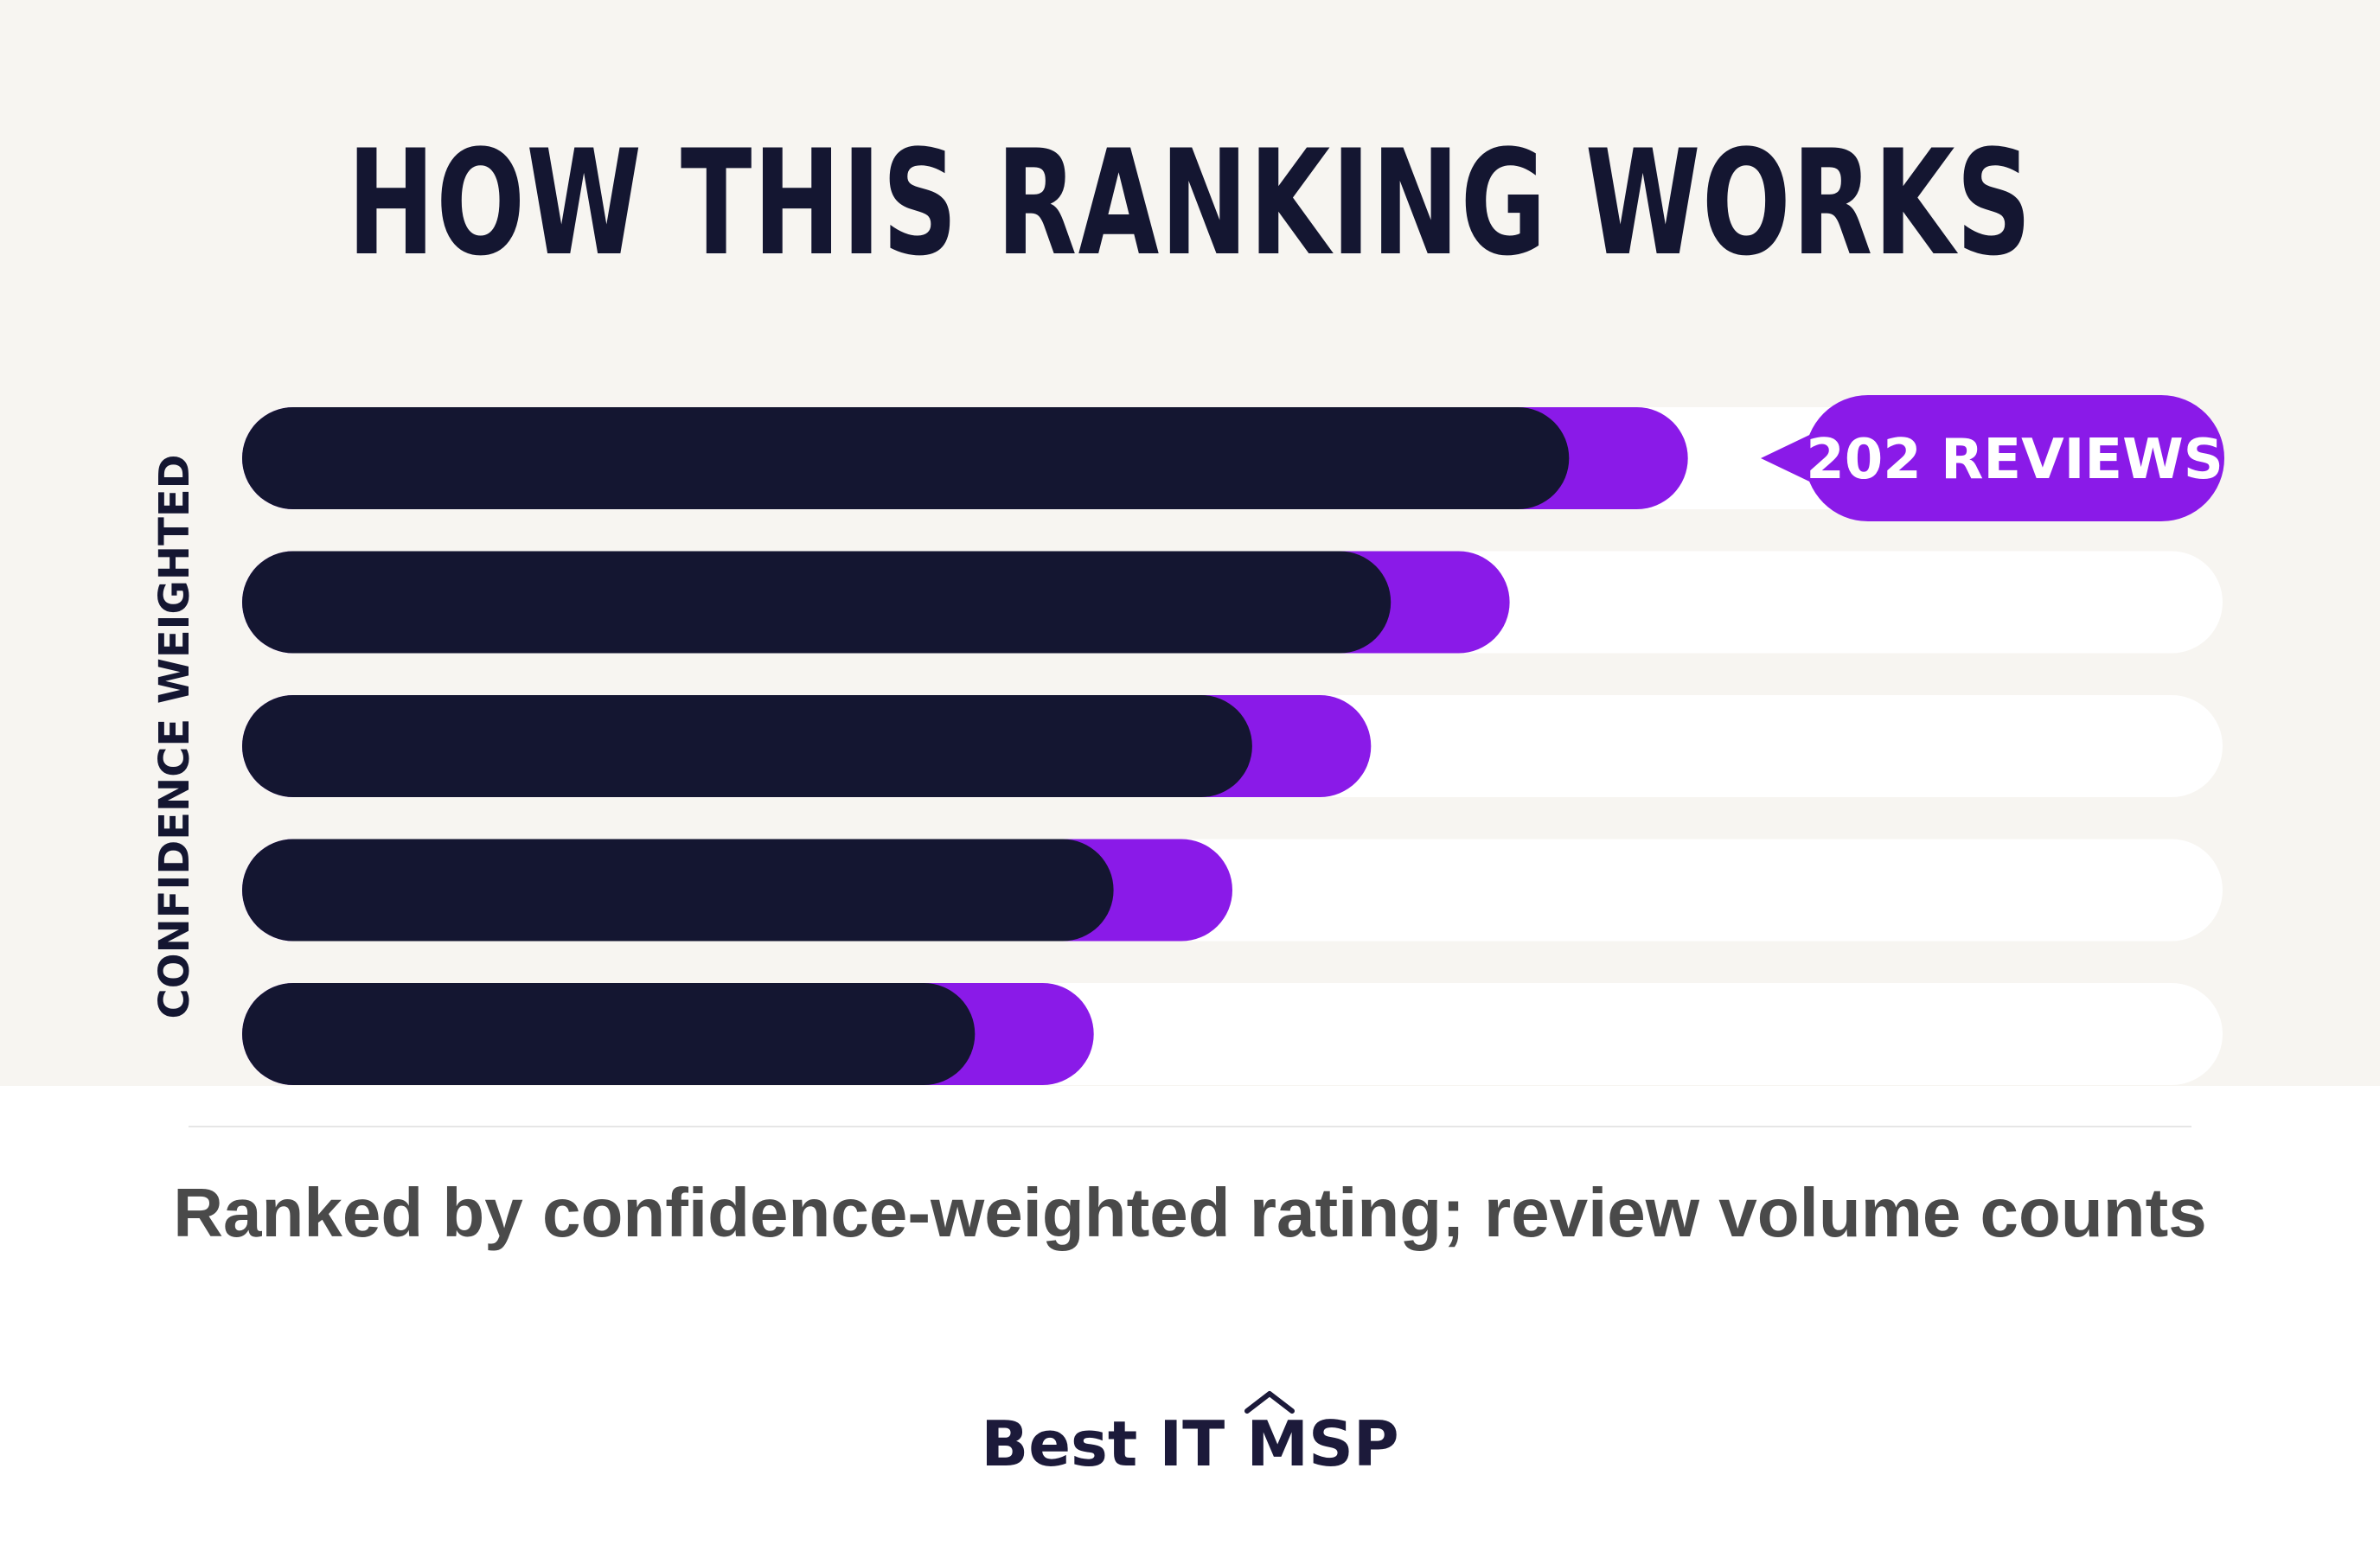  I want to click on brand-footer: Best IT MSP, so click(1190, 1439).